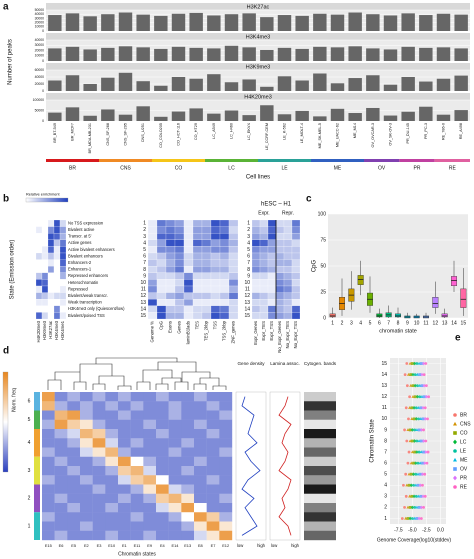  What do you see at coordinates (6, 351) in the screenshot?
I see `panel-label: d` at bounding box center [6, 351].